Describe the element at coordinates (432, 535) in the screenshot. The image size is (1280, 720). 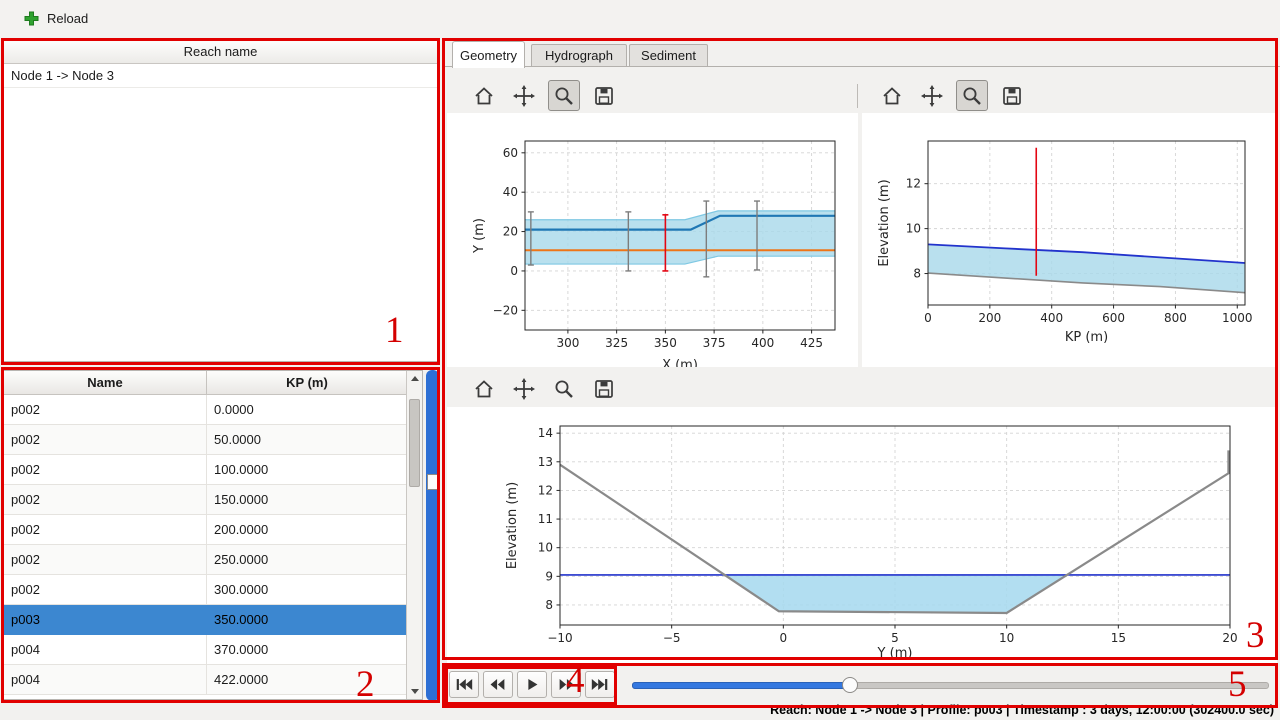
I see `outer-vertical-scrollbar` at that location.